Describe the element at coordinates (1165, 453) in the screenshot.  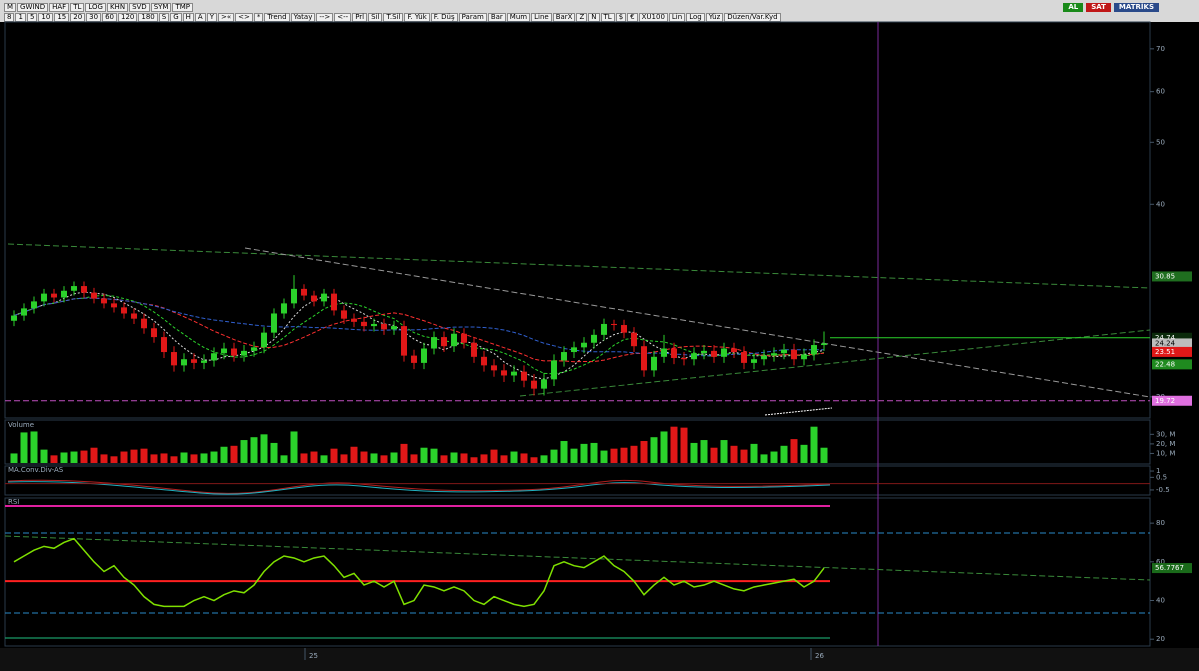
I see `y-tick-label: 10, M` at that location.